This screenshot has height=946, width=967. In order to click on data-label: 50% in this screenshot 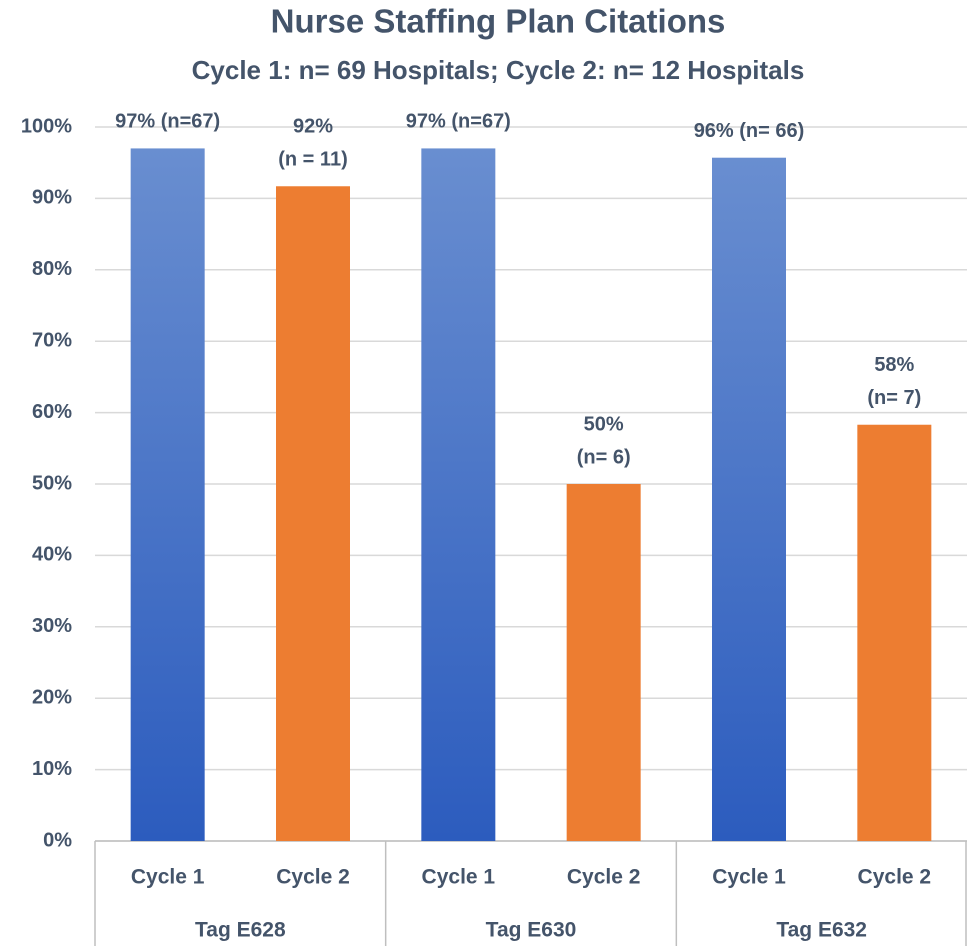, I will do `click(604, 424)`.